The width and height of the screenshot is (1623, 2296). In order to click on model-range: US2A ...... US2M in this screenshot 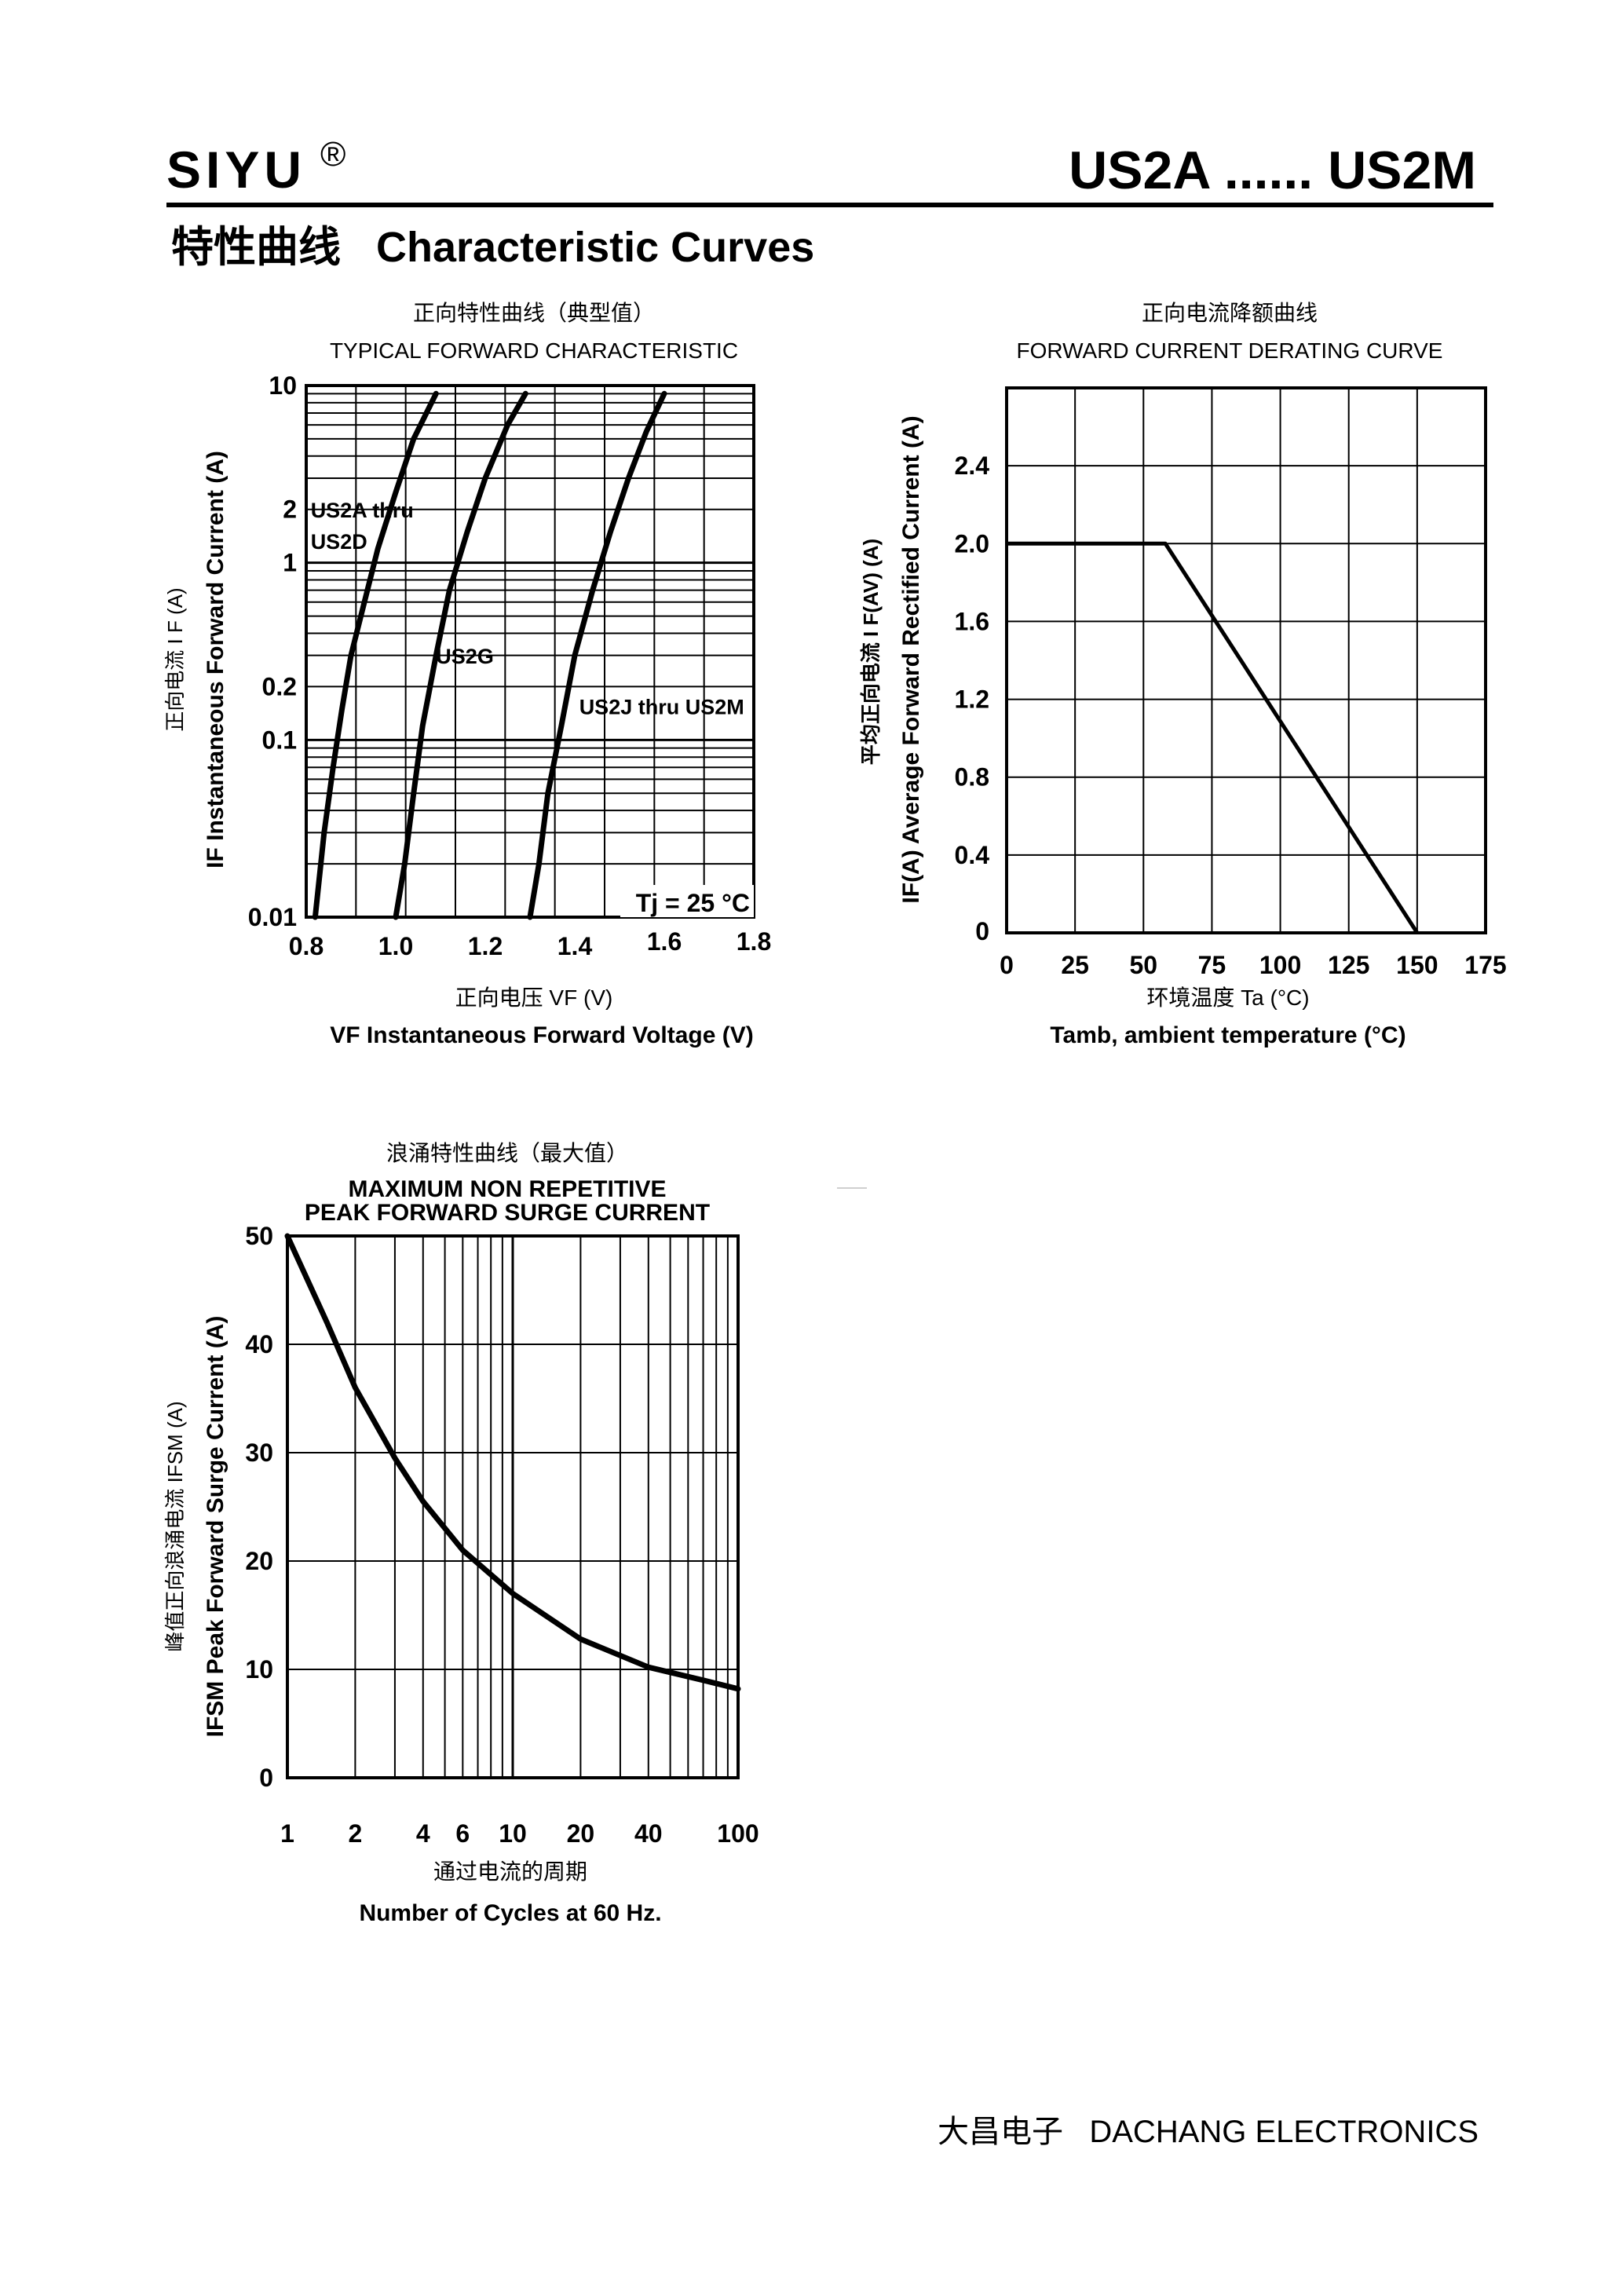, I will do `click(1272, 171)`.